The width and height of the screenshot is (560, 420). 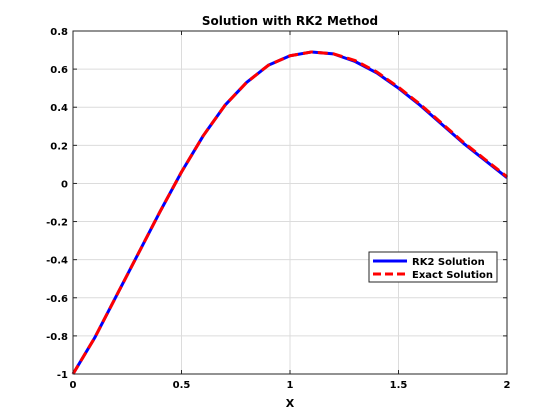 What do you see at coordinates (64, 184) in the screenshot?
I see `y-tick-label: 0` at bounding box center [64, 184].